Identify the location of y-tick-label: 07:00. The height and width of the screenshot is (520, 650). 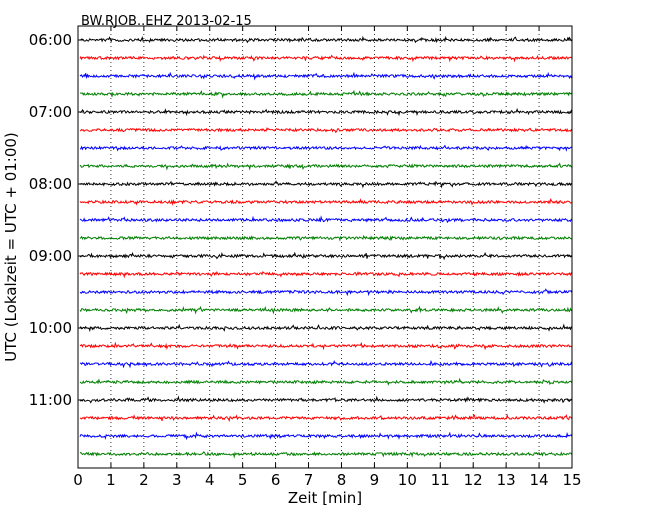
(50, 112).